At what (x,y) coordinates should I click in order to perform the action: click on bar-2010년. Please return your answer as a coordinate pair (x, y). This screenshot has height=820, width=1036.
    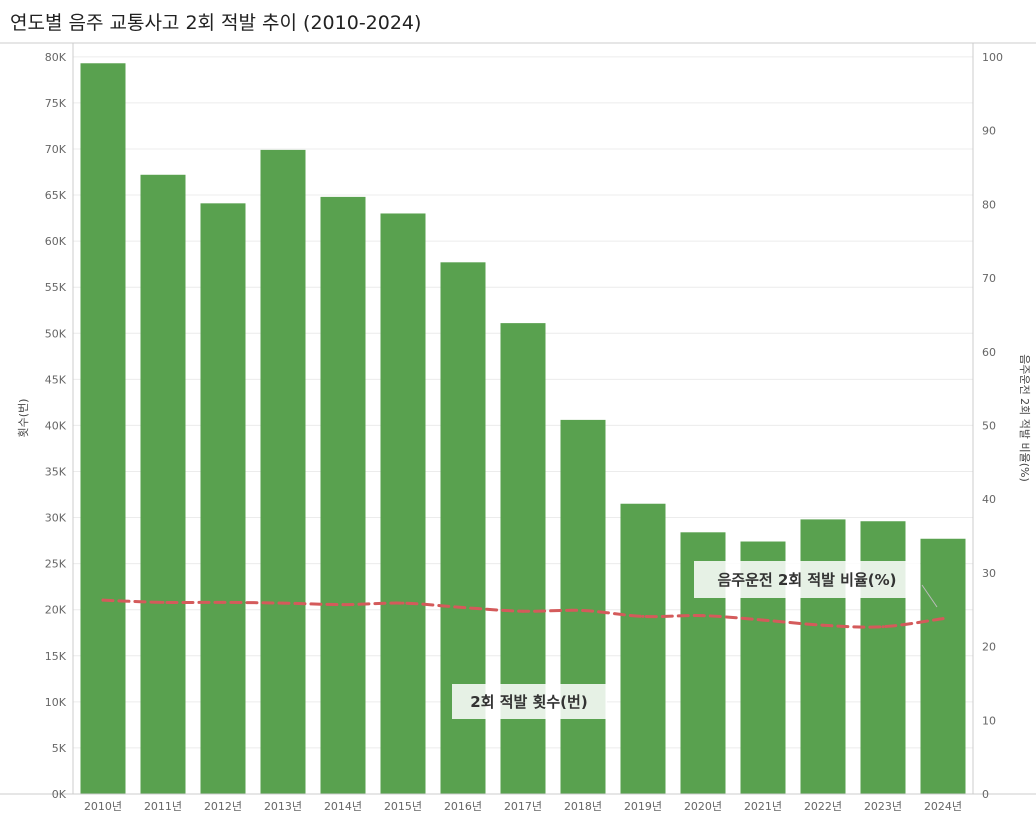
    Looking at the image, I should click on (103, 428).